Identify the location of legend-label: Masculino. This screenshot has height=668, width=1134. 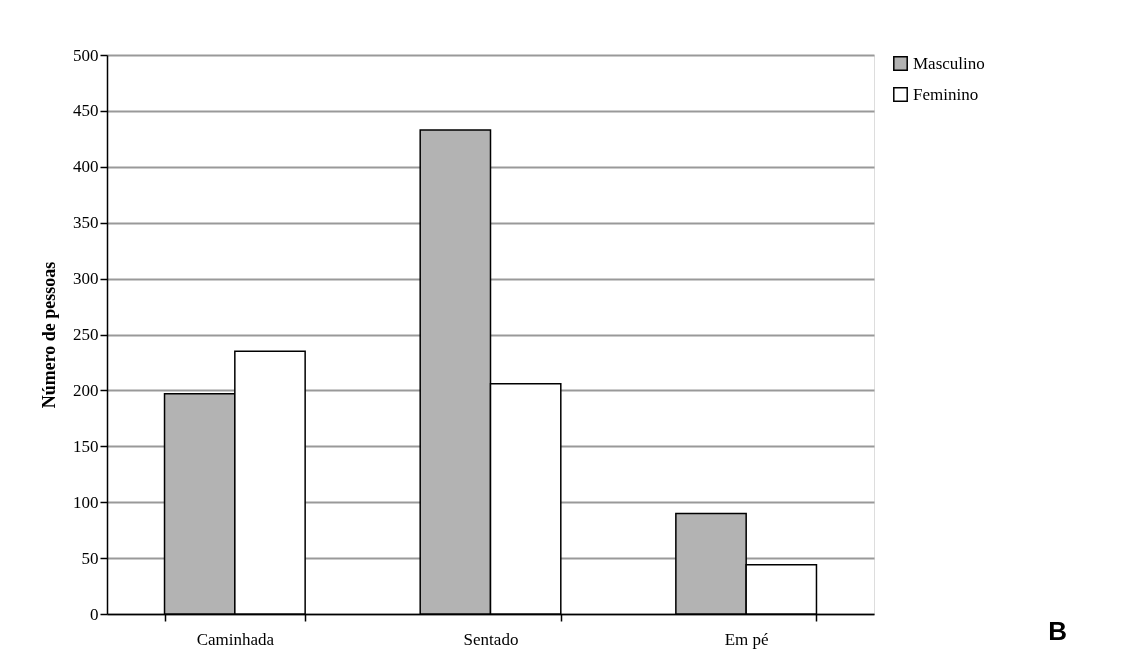
(949, 63).